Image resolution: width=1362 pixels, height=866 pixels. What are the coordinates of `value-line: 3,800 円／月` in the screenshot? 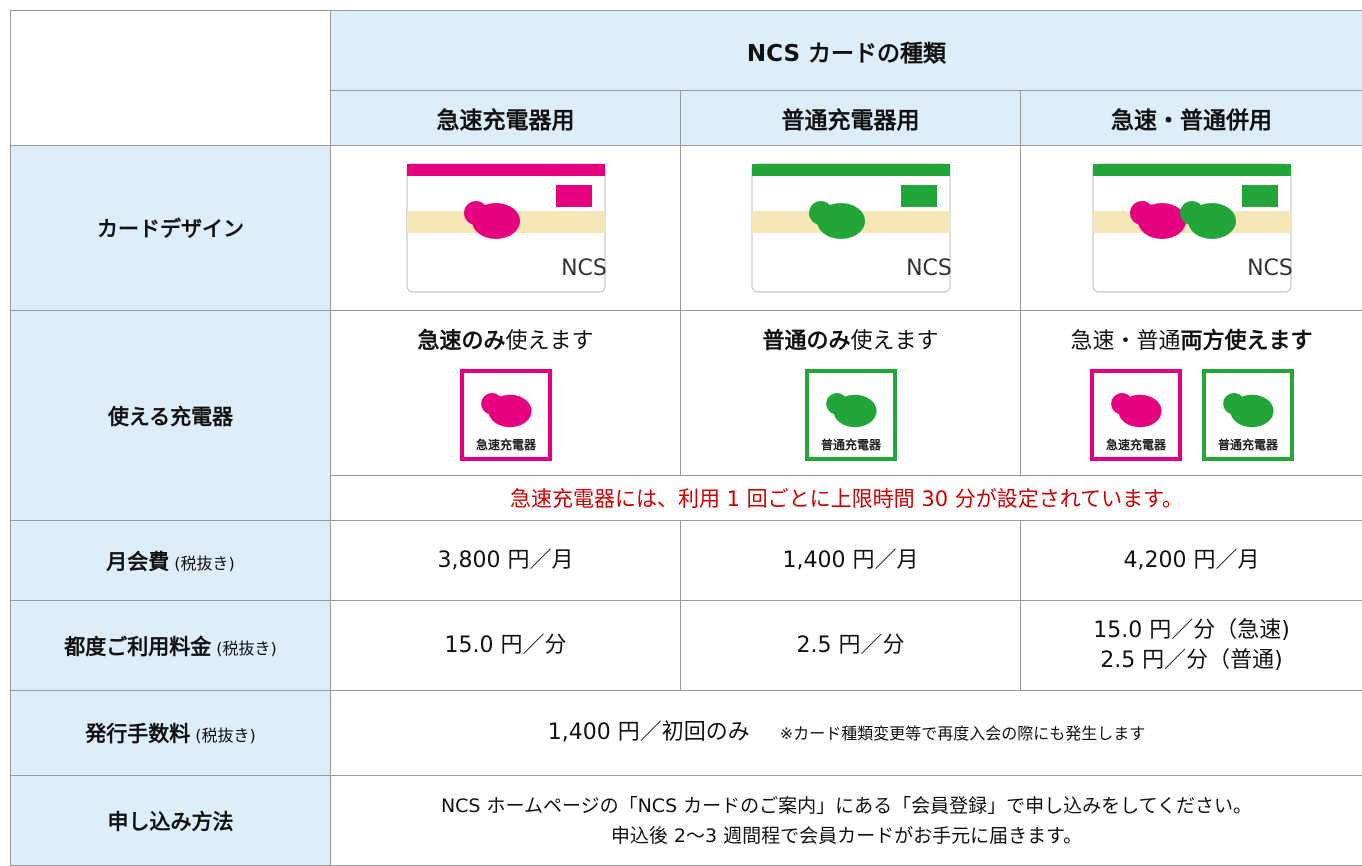 It's located at (506, 561).